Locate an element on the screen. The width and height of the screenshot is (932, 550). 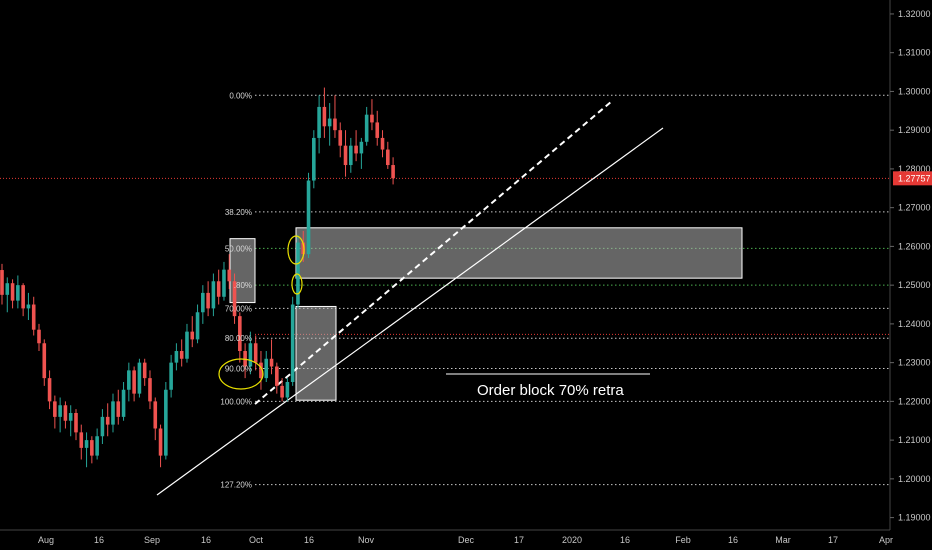
price-tick-label: 1.22000 is located at coordinates (914, 401).